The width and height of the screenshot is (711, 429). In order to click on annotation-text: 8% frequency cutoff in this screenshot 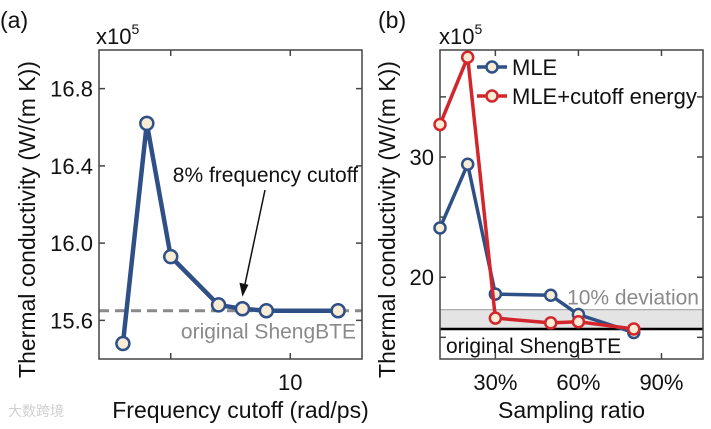, I will do `click(265, 175)`.